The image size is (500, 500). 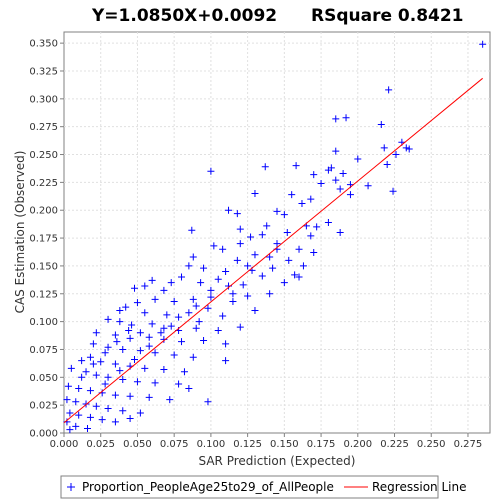 I want to click on y-tick-label: 0.350, so click(x=43, y=44).